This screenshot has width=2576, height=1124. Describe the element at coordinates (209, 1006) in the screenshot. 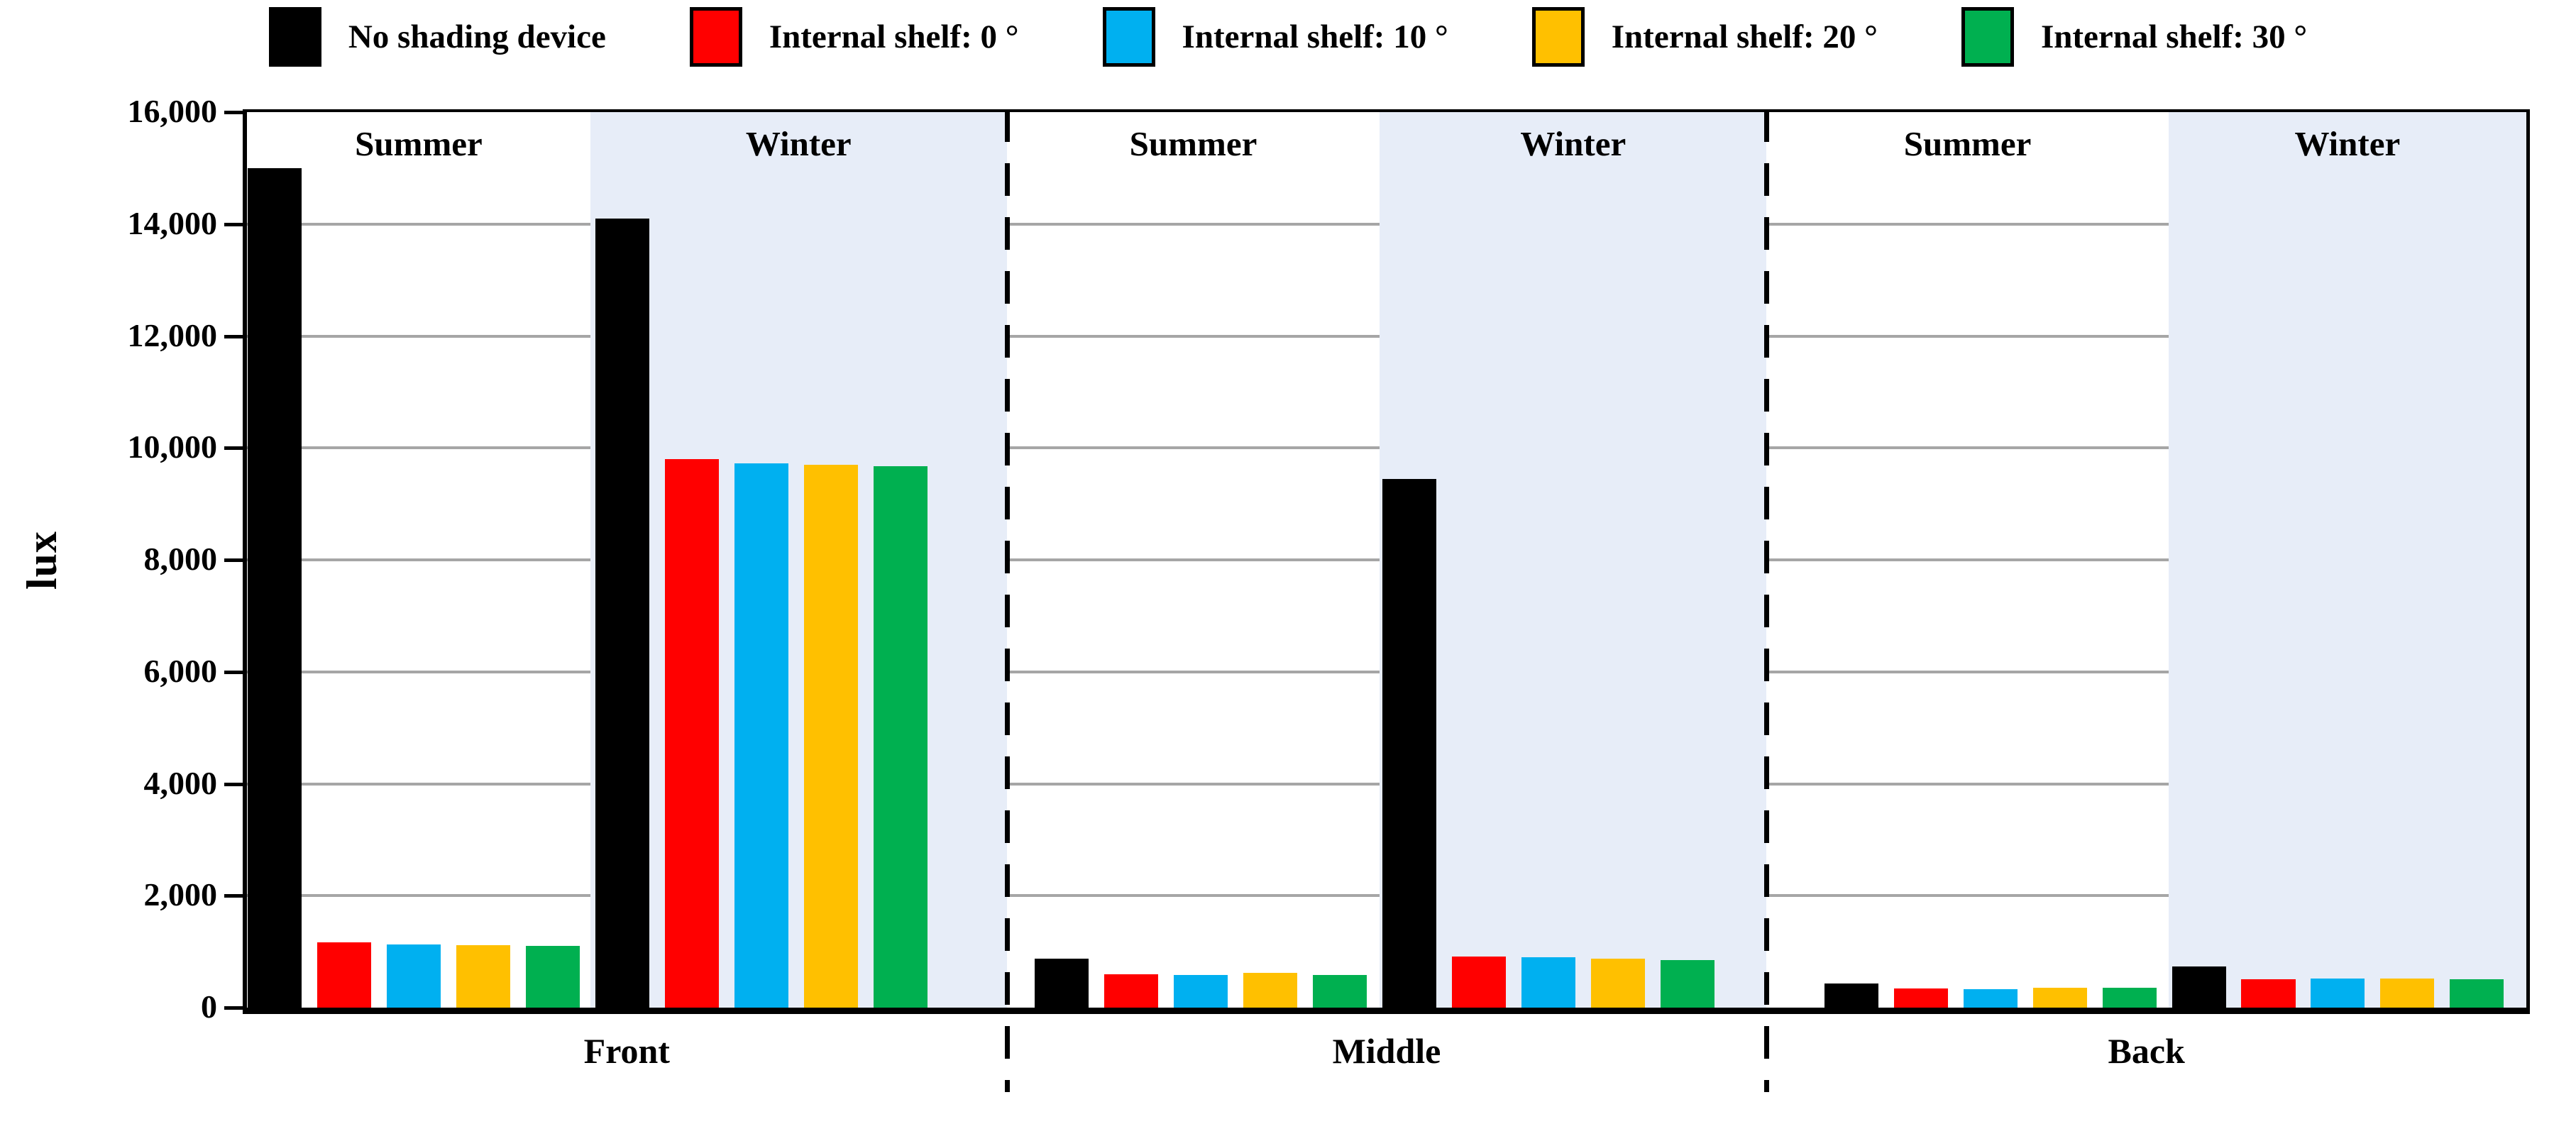

I see `y-tick-label-0: 0` at that location.